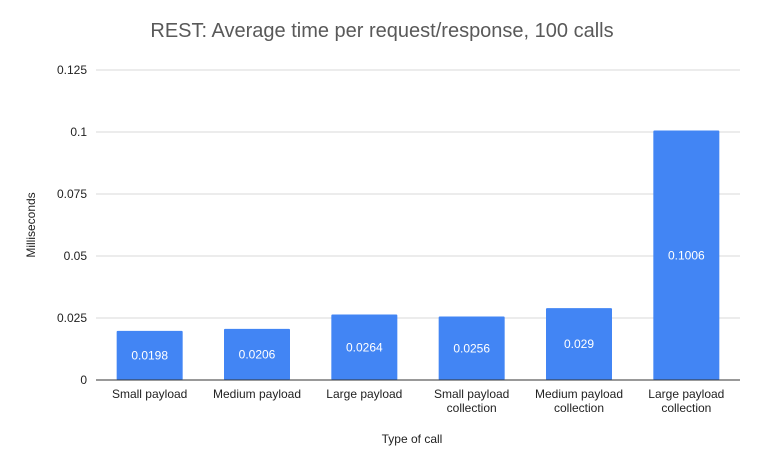 The height and width of the screenshot is (469, 764). What do you see at coordinates (31, 224) in the screenshot?
I see `y-axis-label: Milliseconds` at bounding box center [31, 224].